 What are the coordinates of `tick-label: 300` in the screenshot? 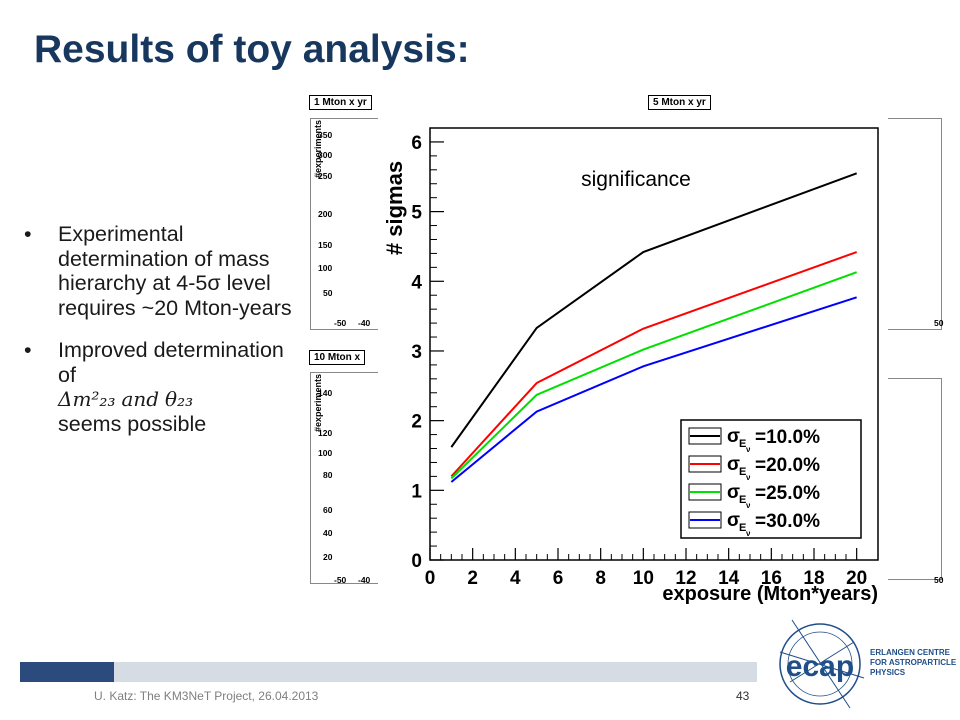 It's located at (325, 155).